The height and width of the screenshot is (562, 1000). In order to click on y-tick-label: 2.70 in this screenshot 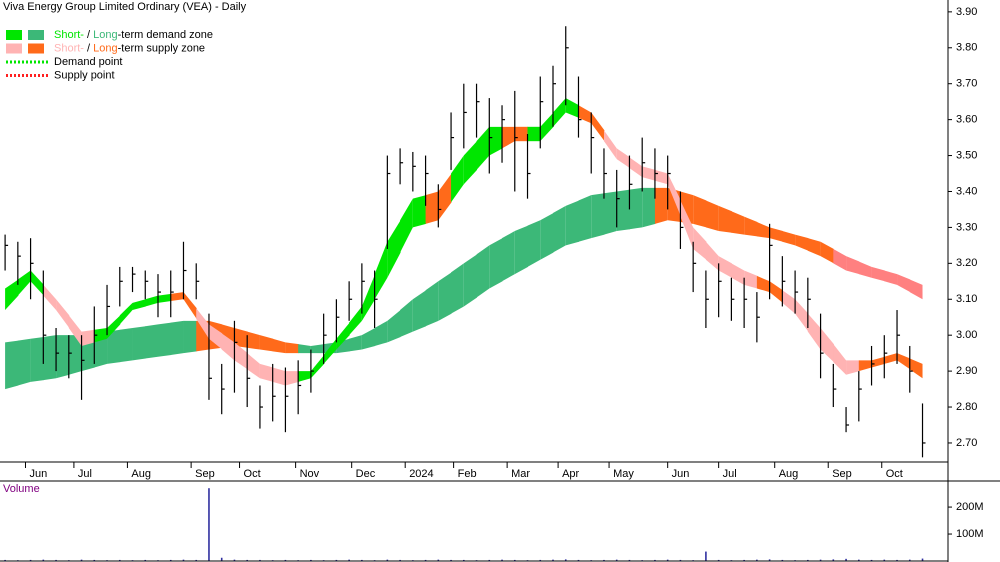, I will do `click(966, 443)`.